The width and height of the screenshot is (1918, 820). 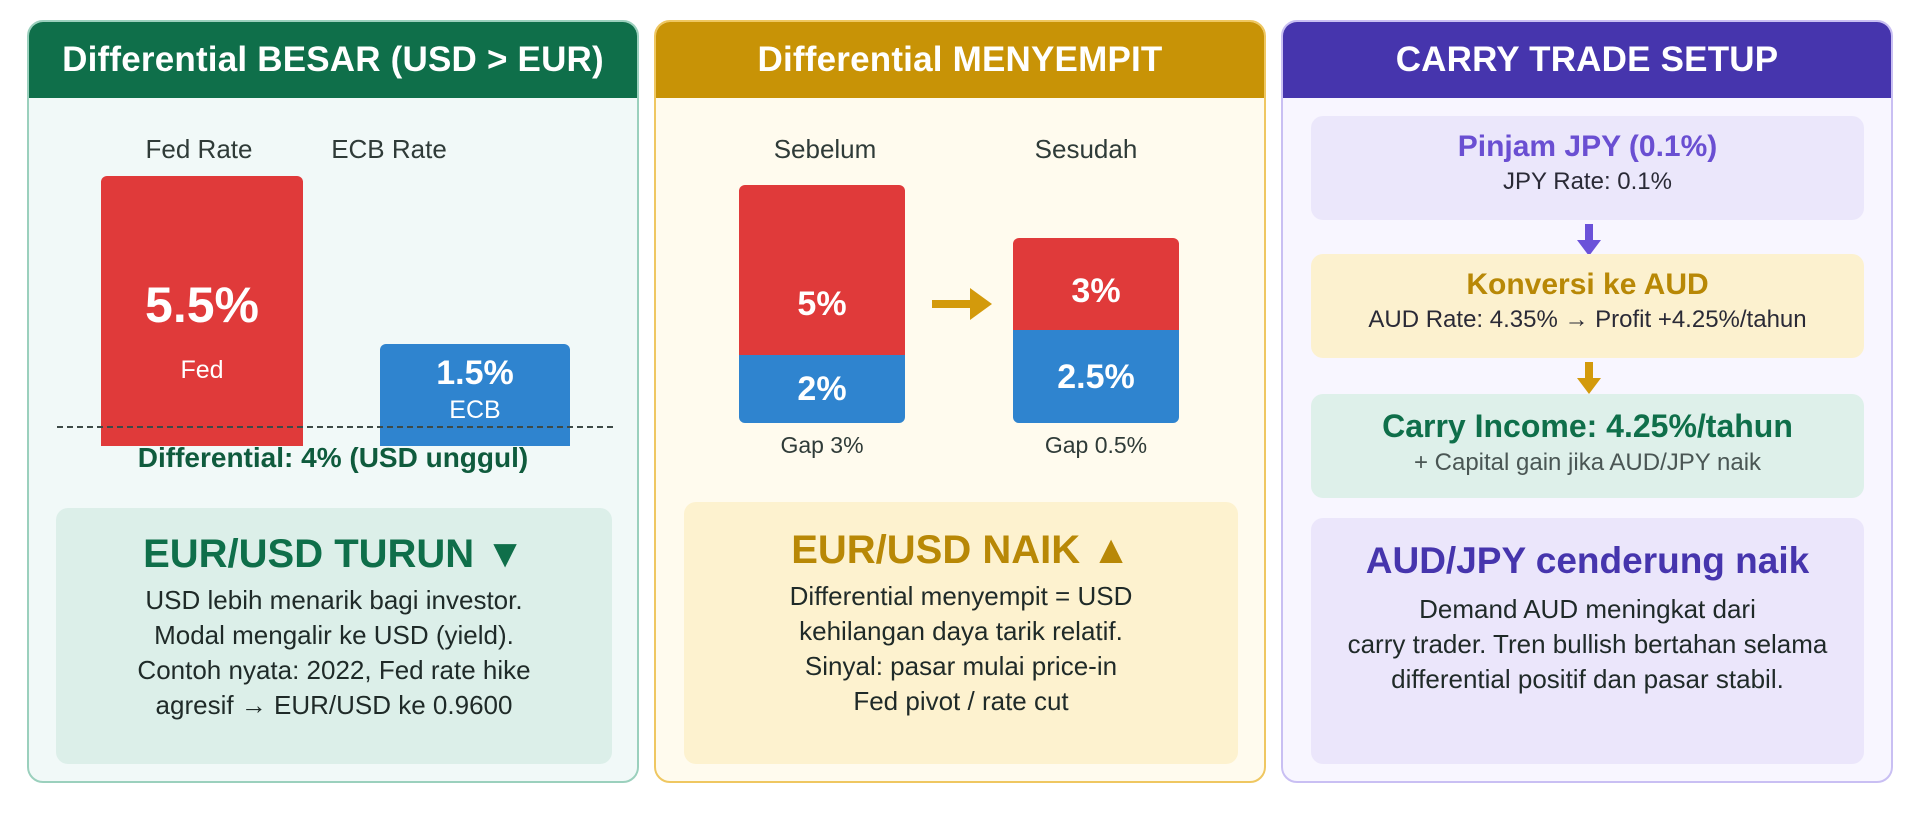 What do you see at coordinates (334, 554) in the screenshot?
I see `result-title: EUR/USD TURUN ▼` at bounding box center [334, 554].